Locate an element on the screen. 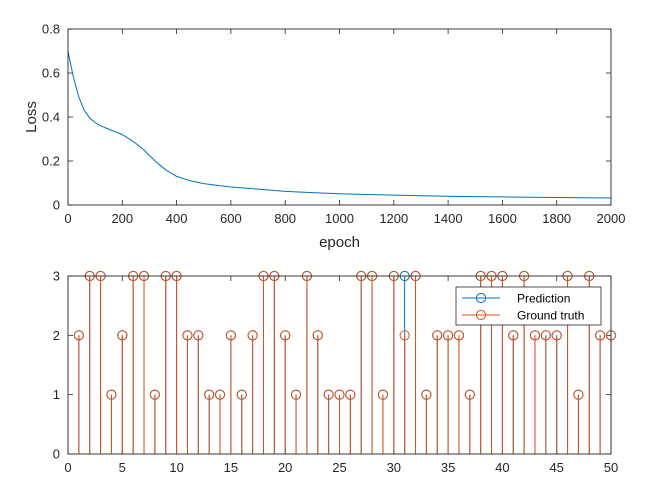  legend-entry: Ground truth is located at coordinates (523, 316).